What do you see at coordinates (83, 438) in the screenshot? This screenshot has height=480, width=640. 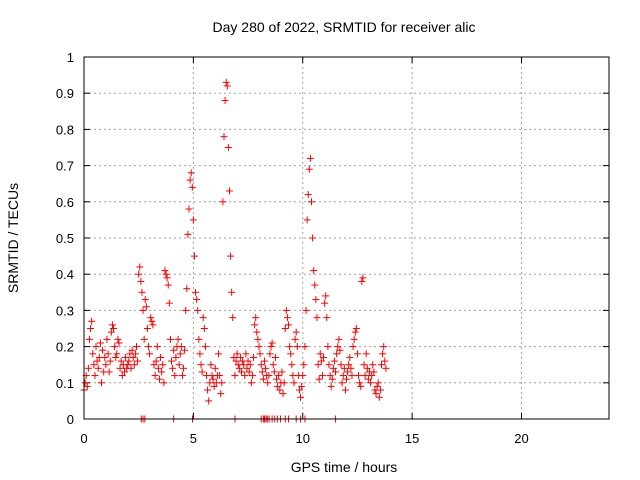 I see `x-tick-label: 0` at bounding box center [83, 438].